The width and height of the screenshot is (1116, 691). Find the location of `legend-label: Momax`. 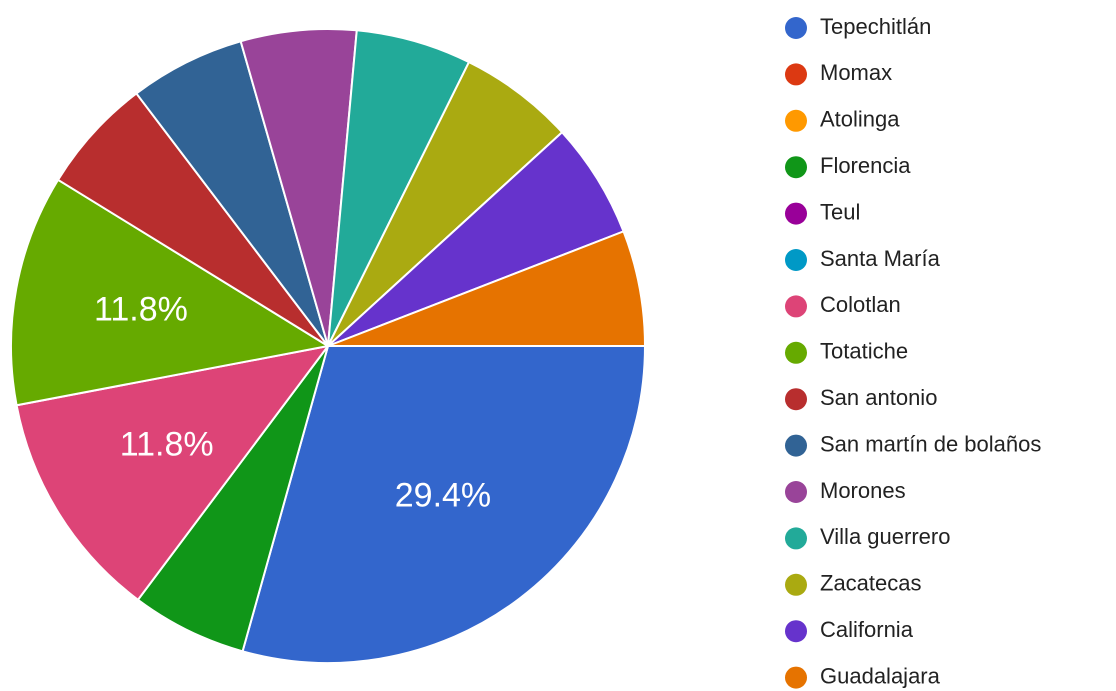

legend-label: Momax is located at coordinates (856, 72).